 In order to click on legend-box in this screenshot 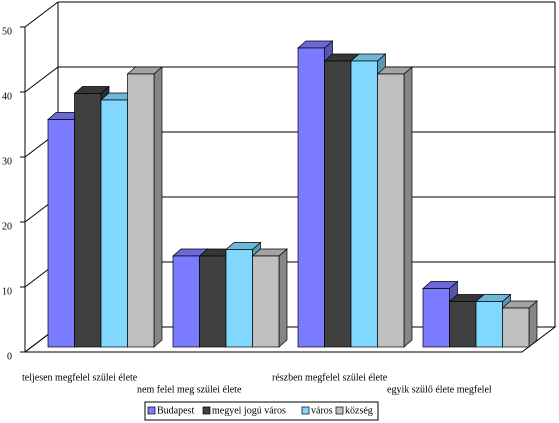, I will do `click(261, 411)`.